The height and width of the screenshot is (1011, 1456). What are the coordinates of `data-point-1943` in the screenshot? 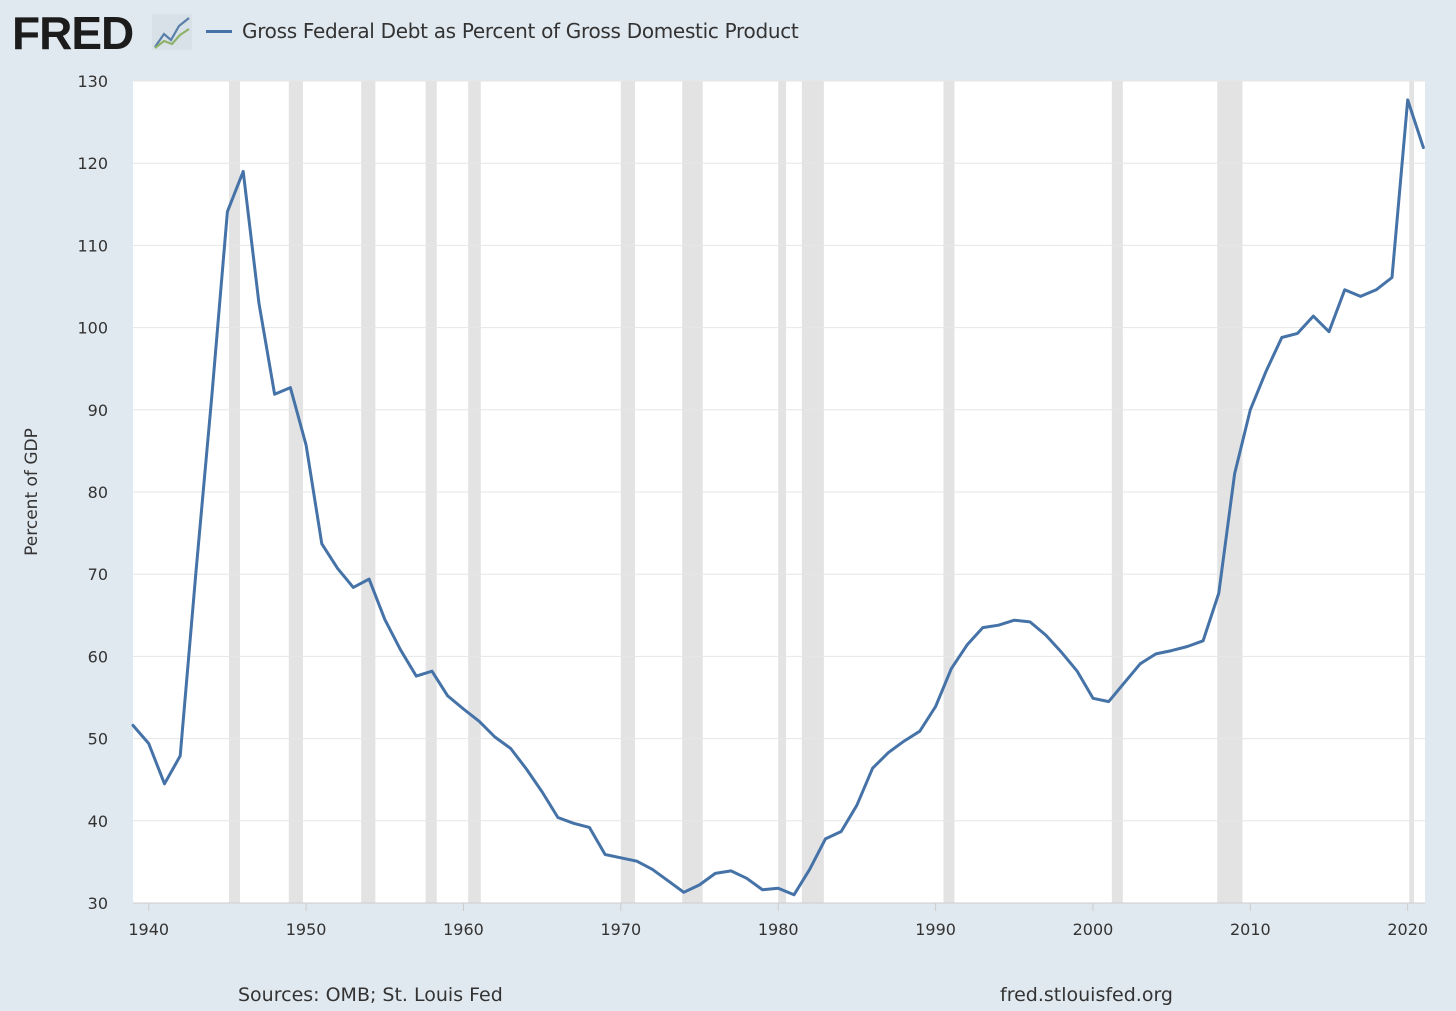 It's located at (196, 573).